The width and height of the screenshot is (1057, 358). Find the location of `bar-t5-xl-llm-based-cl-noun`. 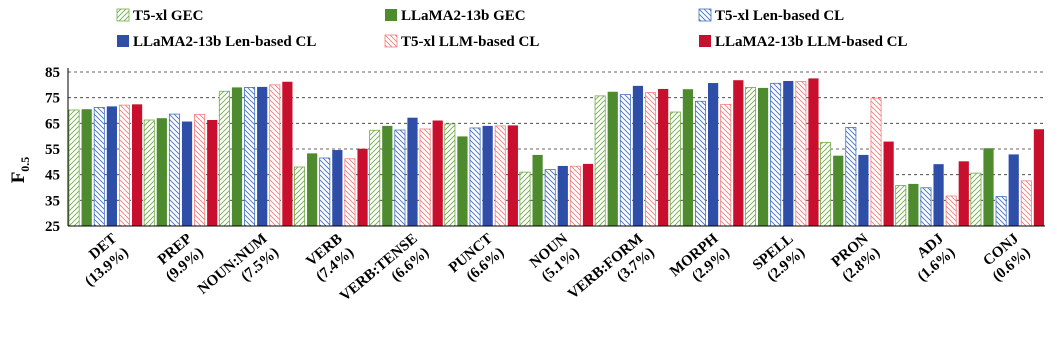

bar-t5-xl-llm-based-cl-noun is located at coordinates (575, 196).